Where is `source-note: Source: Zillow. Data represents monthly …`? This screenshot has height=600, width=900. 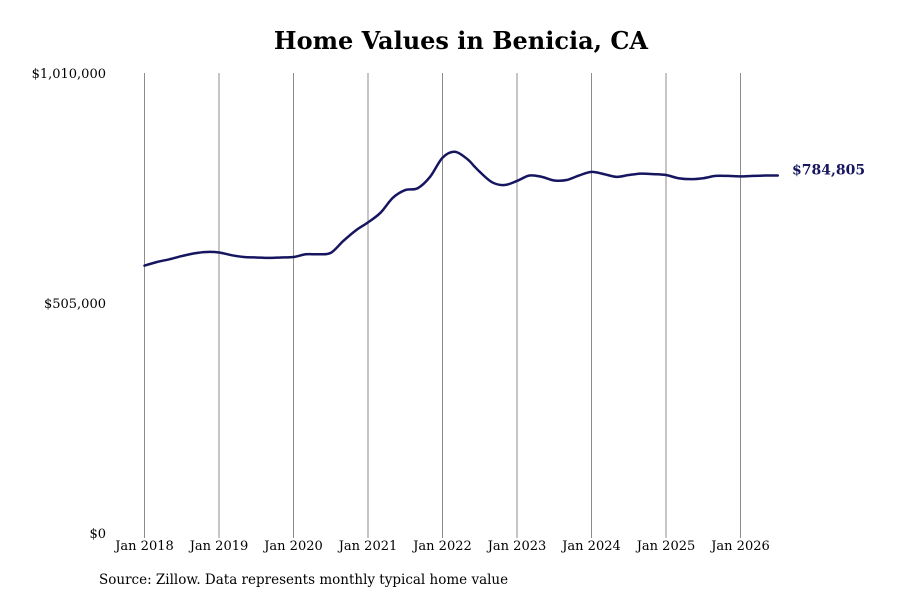 source-note: Source: Zillow. Data represents monthly … is located at coordinates (304, 580).